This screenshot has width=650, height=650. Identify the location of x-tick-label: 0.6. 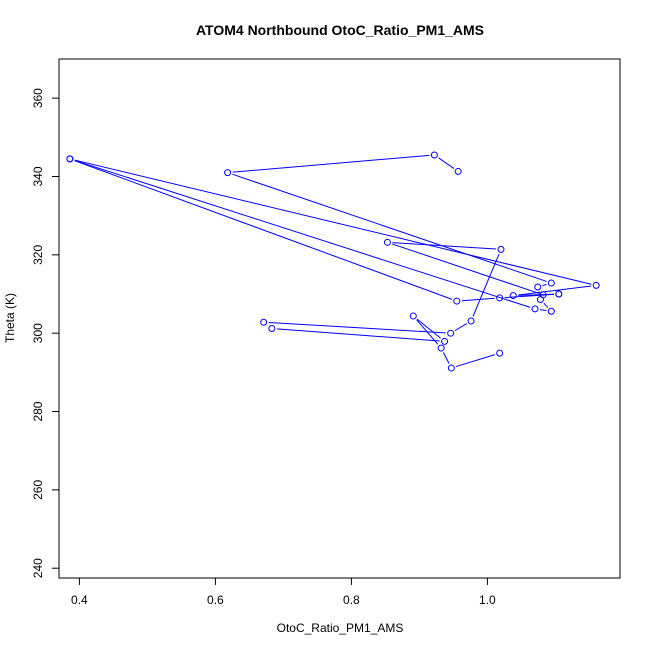
(215, 600).